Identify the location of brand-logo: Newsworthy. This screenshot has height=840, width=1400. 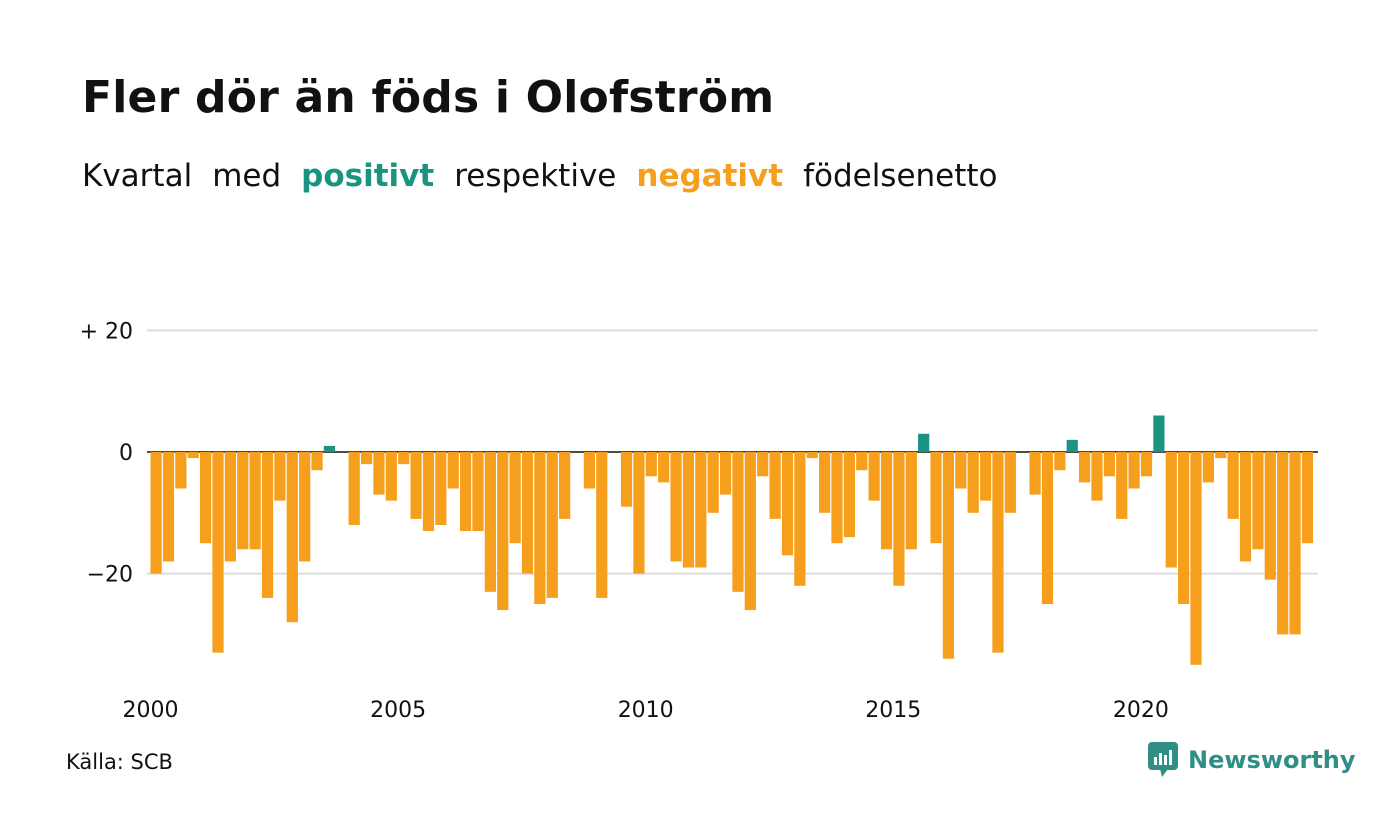
(1252, 760).